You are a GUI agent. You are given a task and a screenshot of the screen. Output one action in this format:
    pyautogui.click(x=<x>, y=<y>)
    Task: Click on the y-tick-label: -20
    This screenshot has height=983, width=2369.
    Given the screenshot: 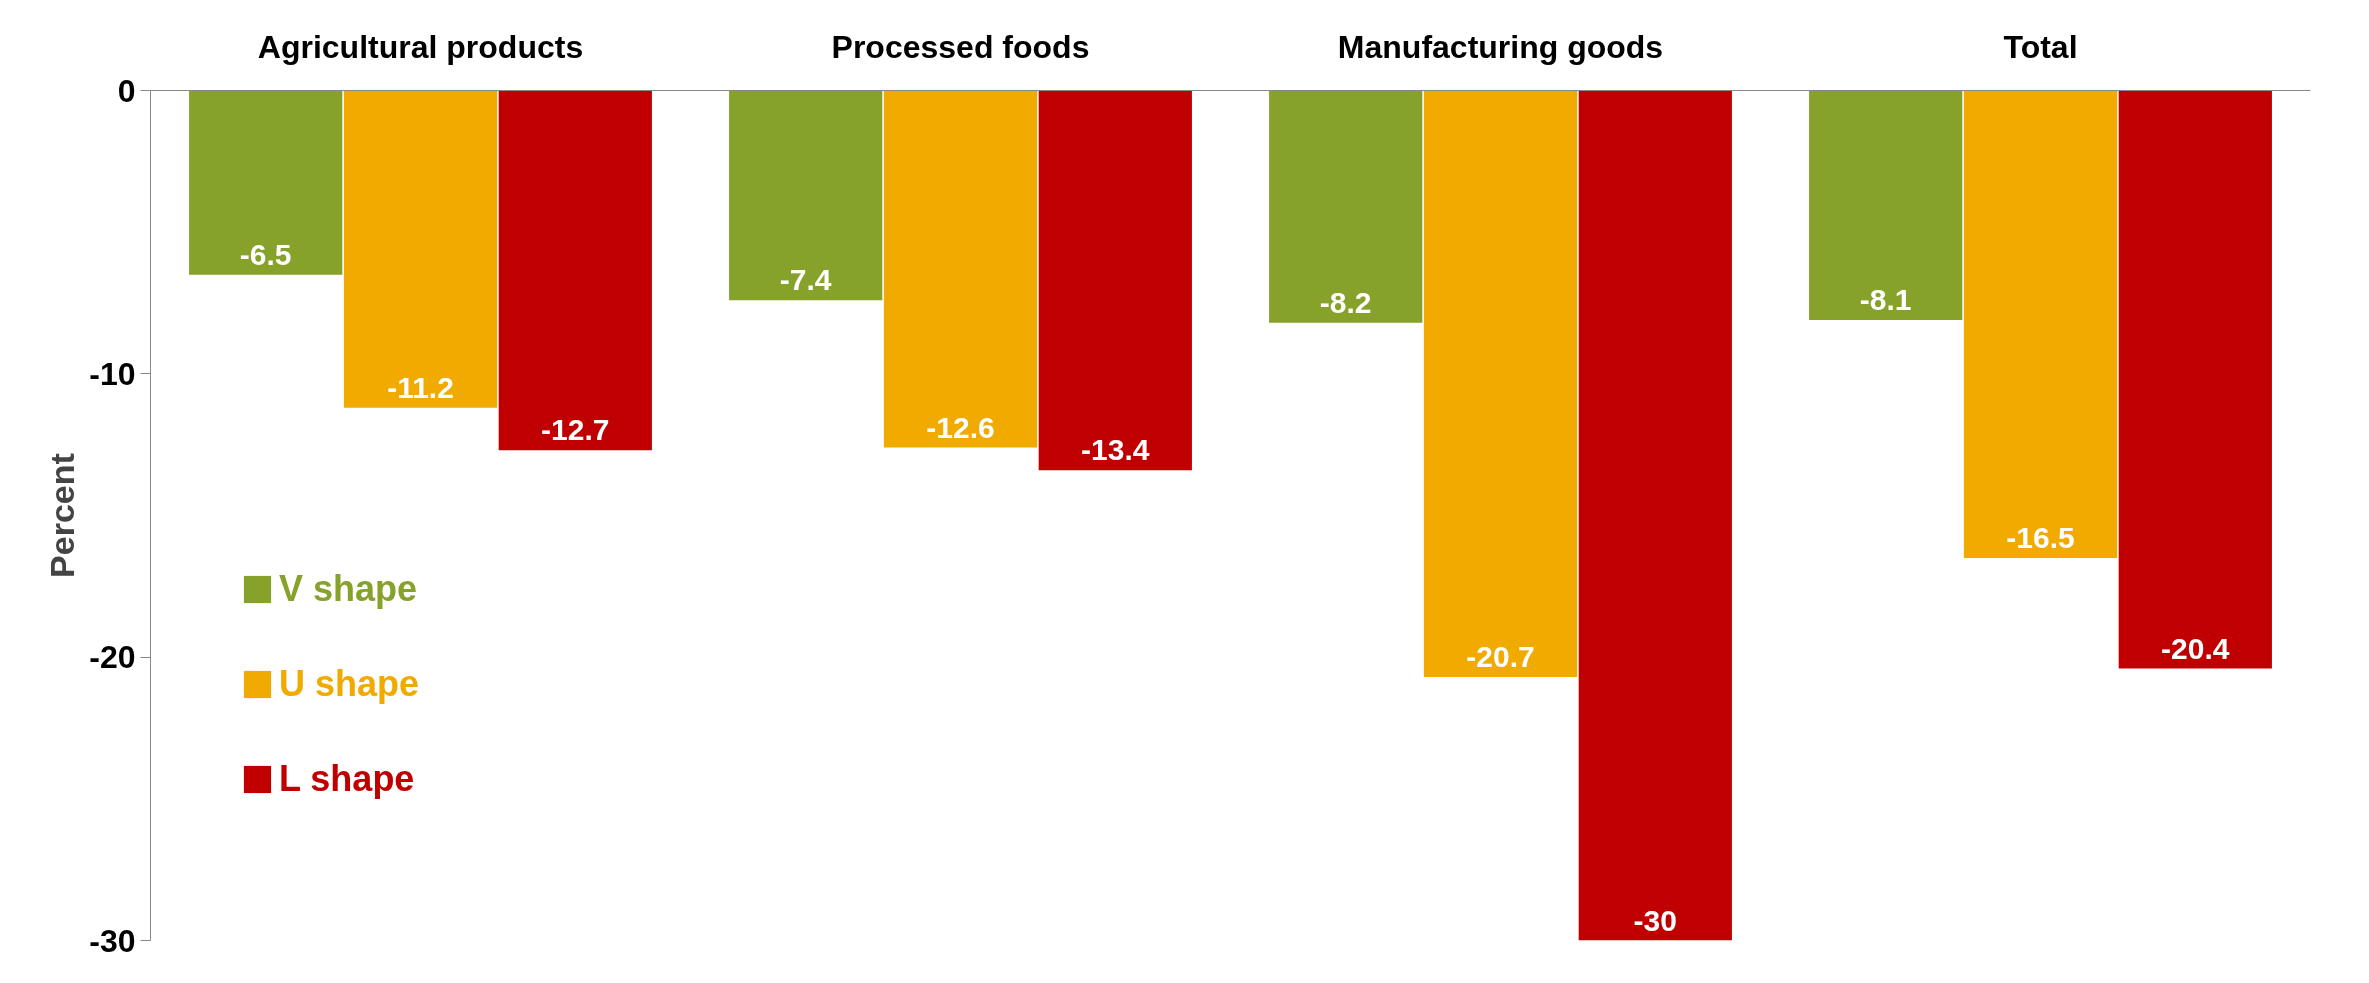 What is the action you would take?
    pyautogui.click(x=112, y=657)
    